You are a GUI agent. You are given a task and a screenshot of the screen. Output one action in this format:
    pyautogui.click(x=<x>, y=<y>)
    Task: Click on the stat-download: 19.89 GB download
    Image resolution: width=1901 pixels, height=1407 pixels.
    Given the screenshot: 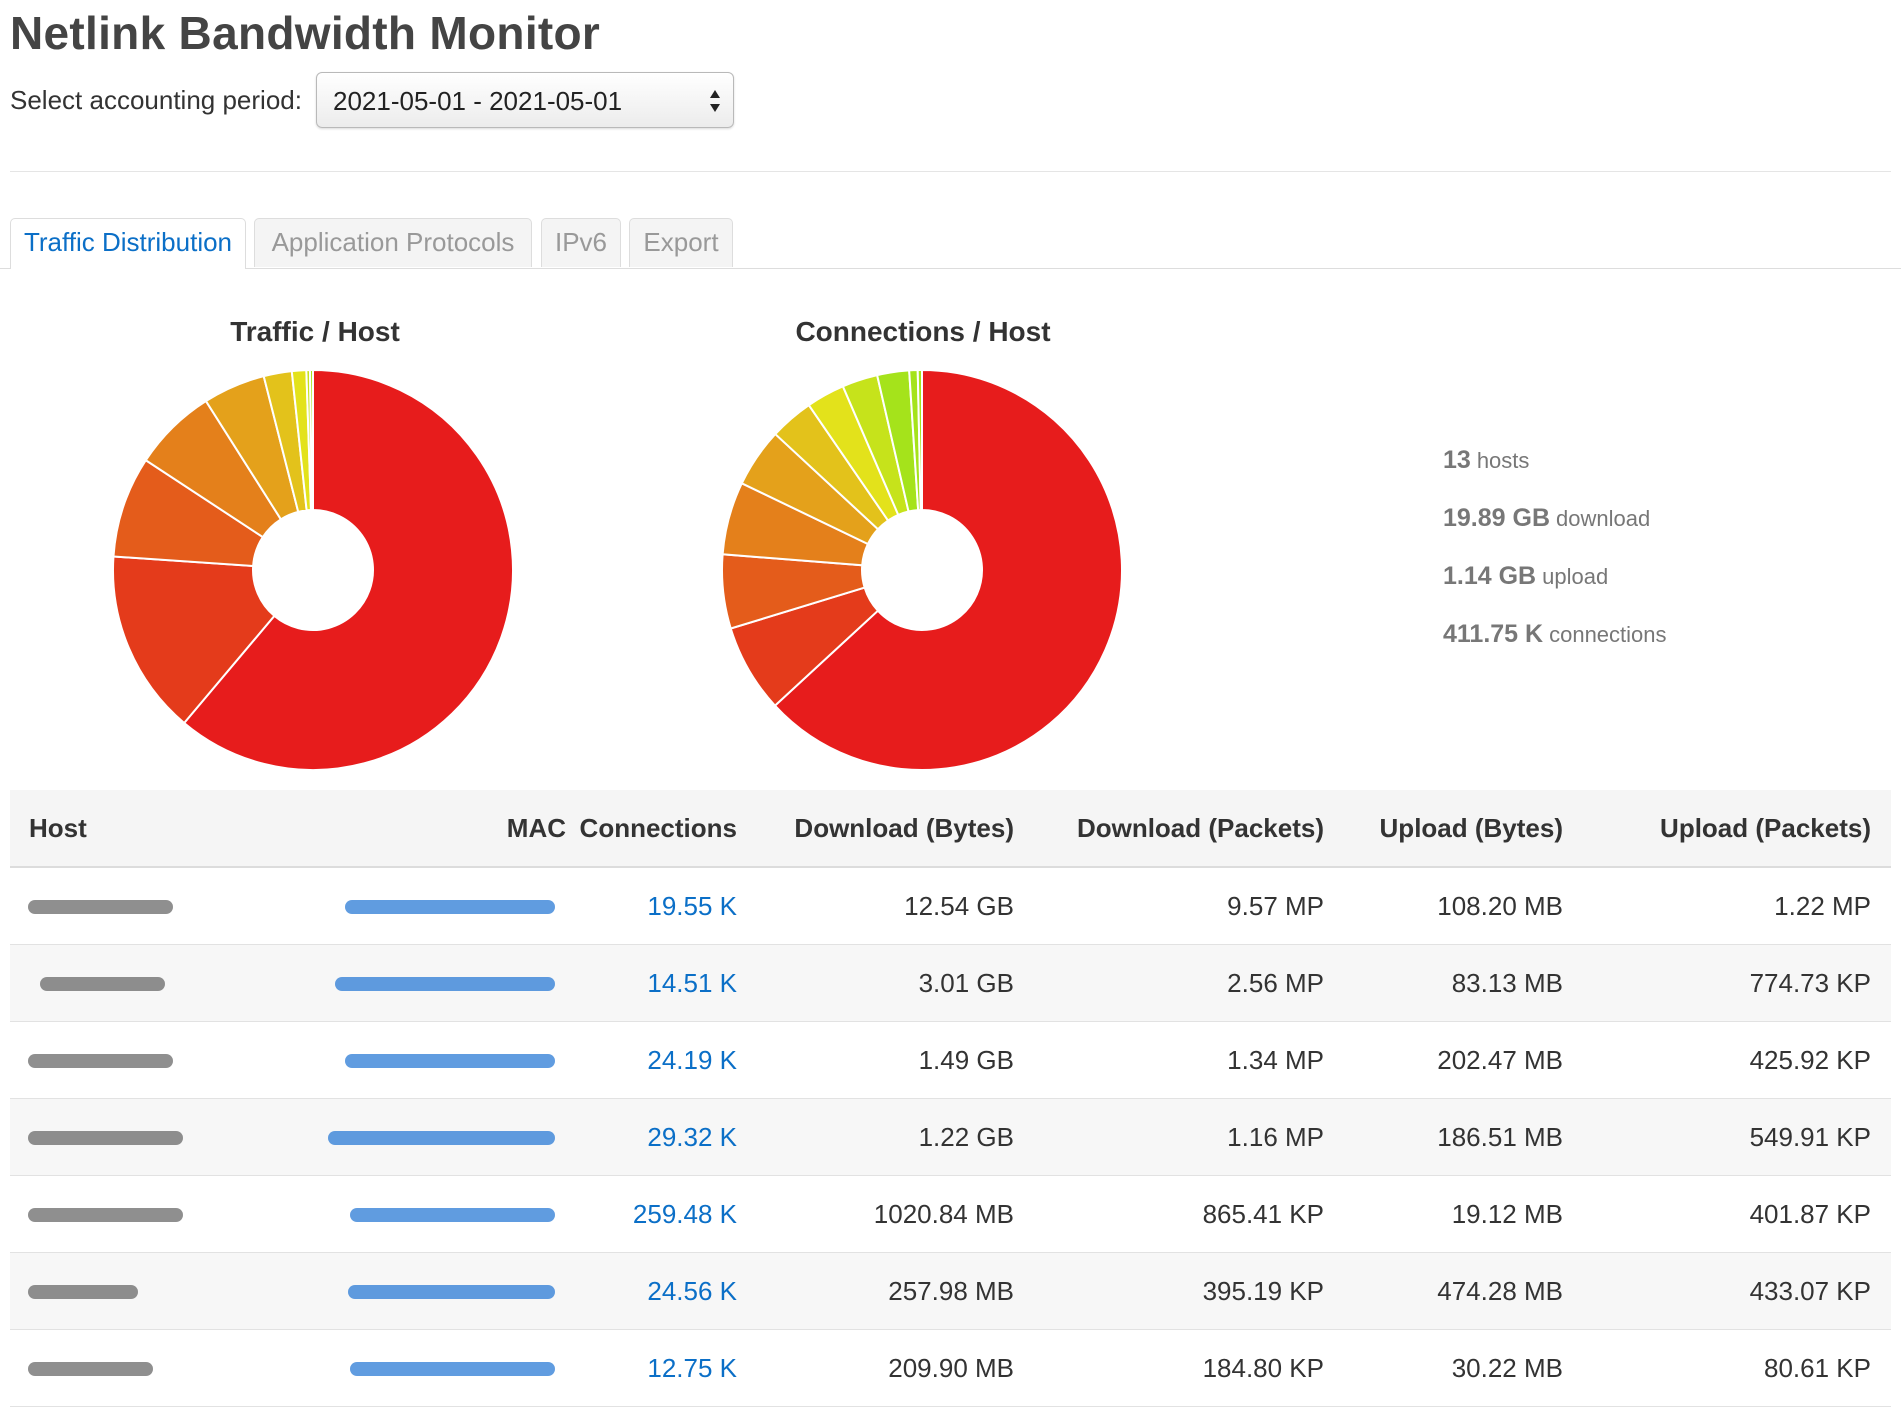 What is the action you would take?
    pyautogui.click(x=1546, y=518)
    